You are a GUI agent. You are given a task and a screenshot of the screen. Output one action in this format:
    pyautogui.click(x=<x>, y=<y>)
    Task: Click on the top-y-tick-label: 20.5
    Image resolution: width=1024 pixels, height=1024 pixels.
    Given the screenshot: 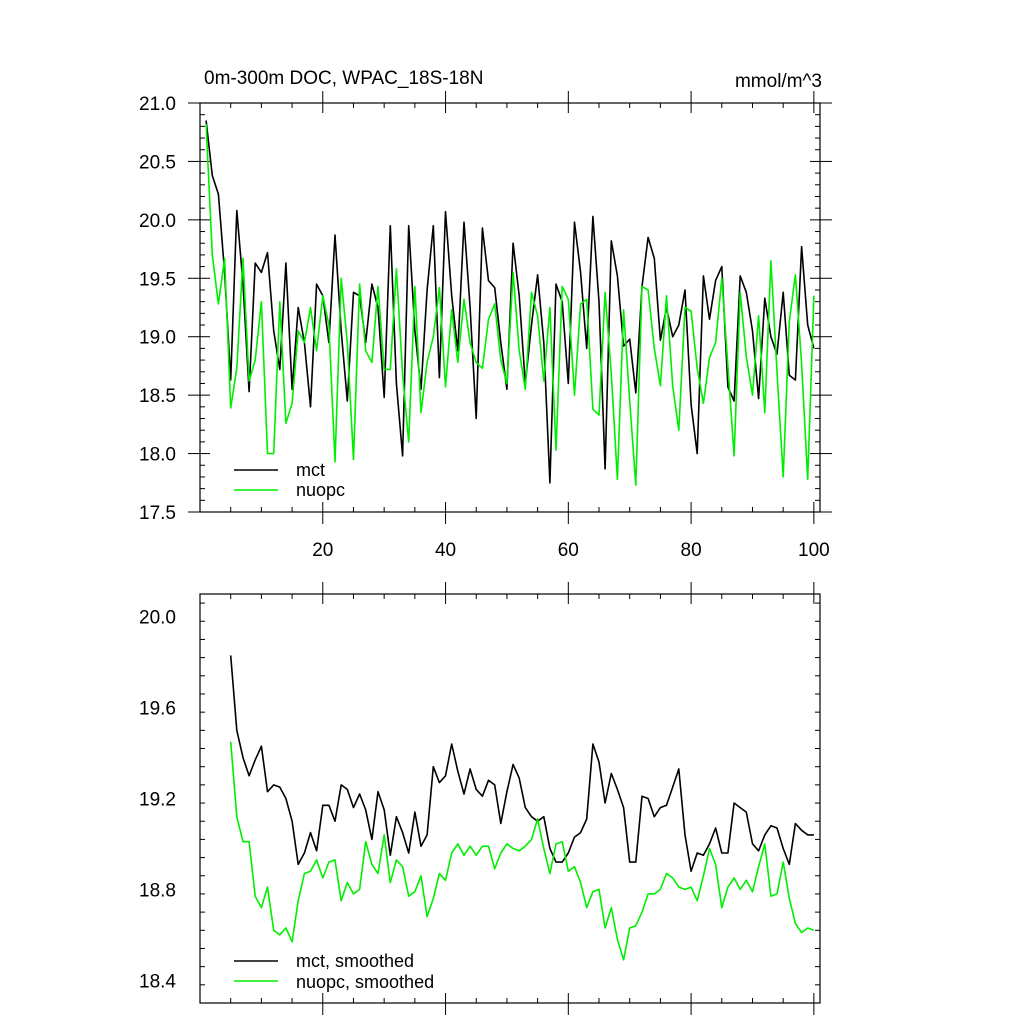 What is the action you would take?
    pyautogui.click(x=157, y=162)
    